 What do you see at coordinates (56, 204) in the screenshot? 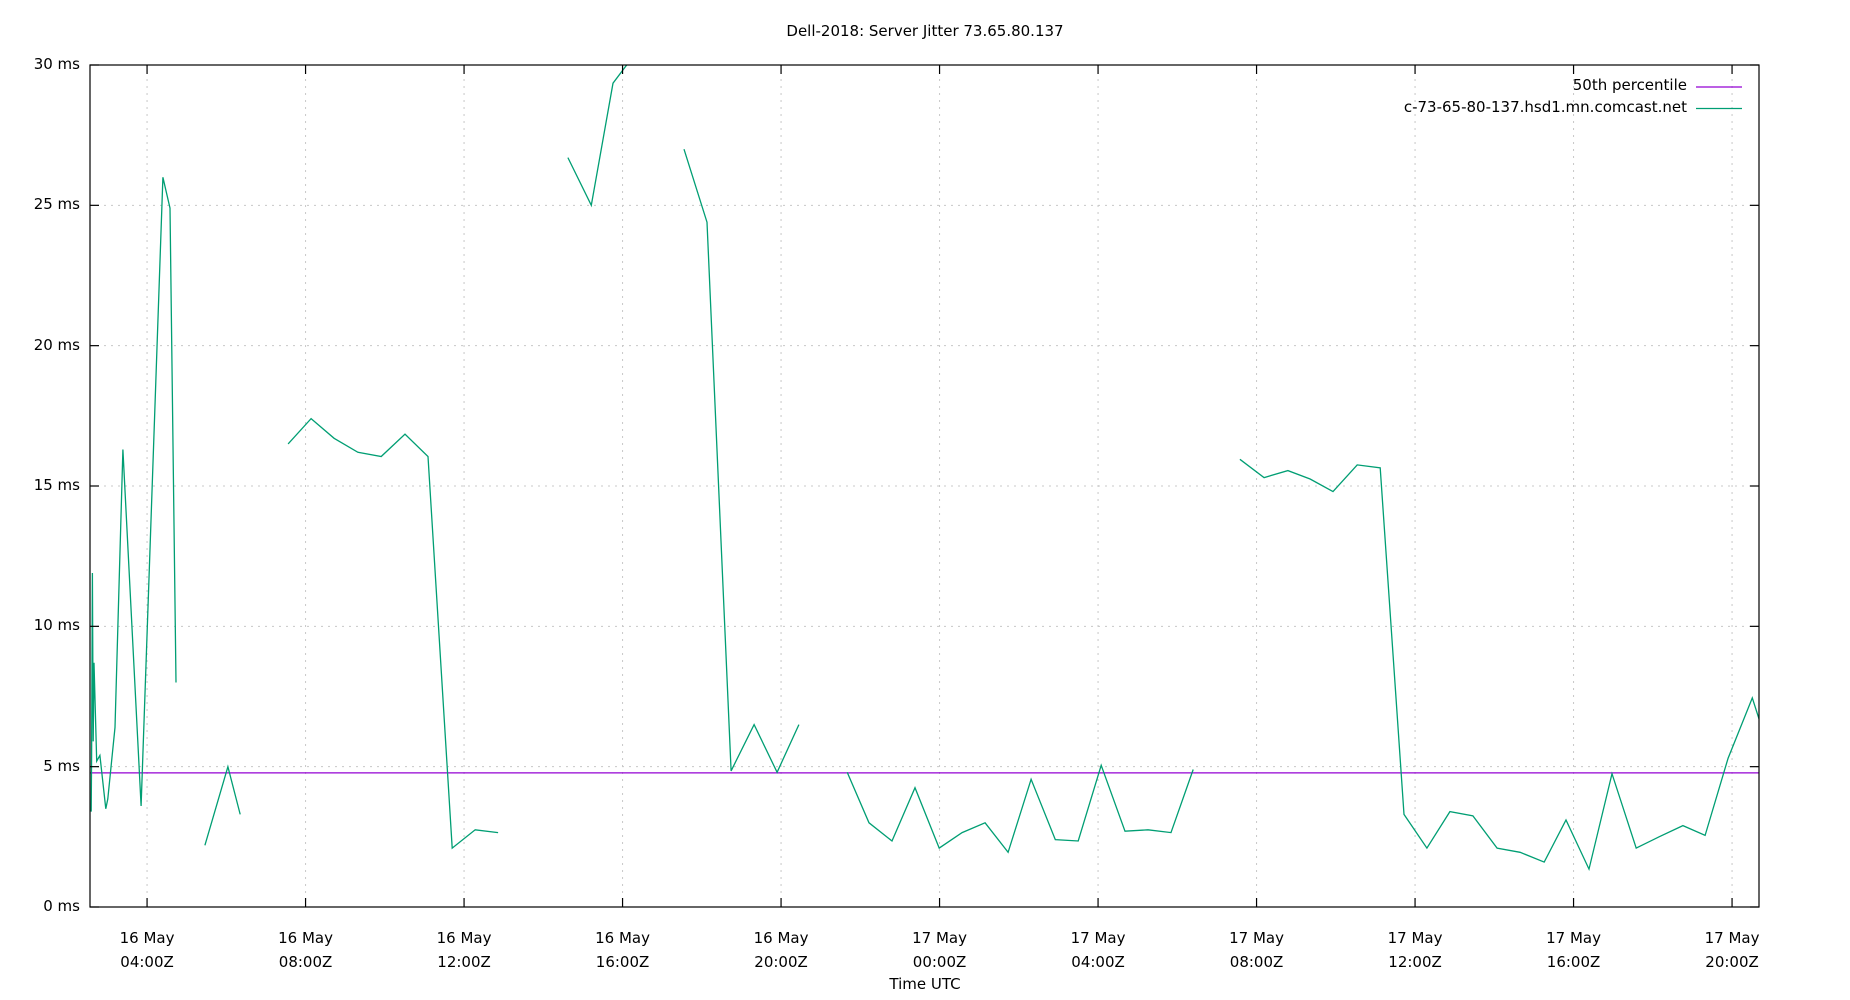
I see `y-tick-label: 25 ms` at bounding box center [56, 204].